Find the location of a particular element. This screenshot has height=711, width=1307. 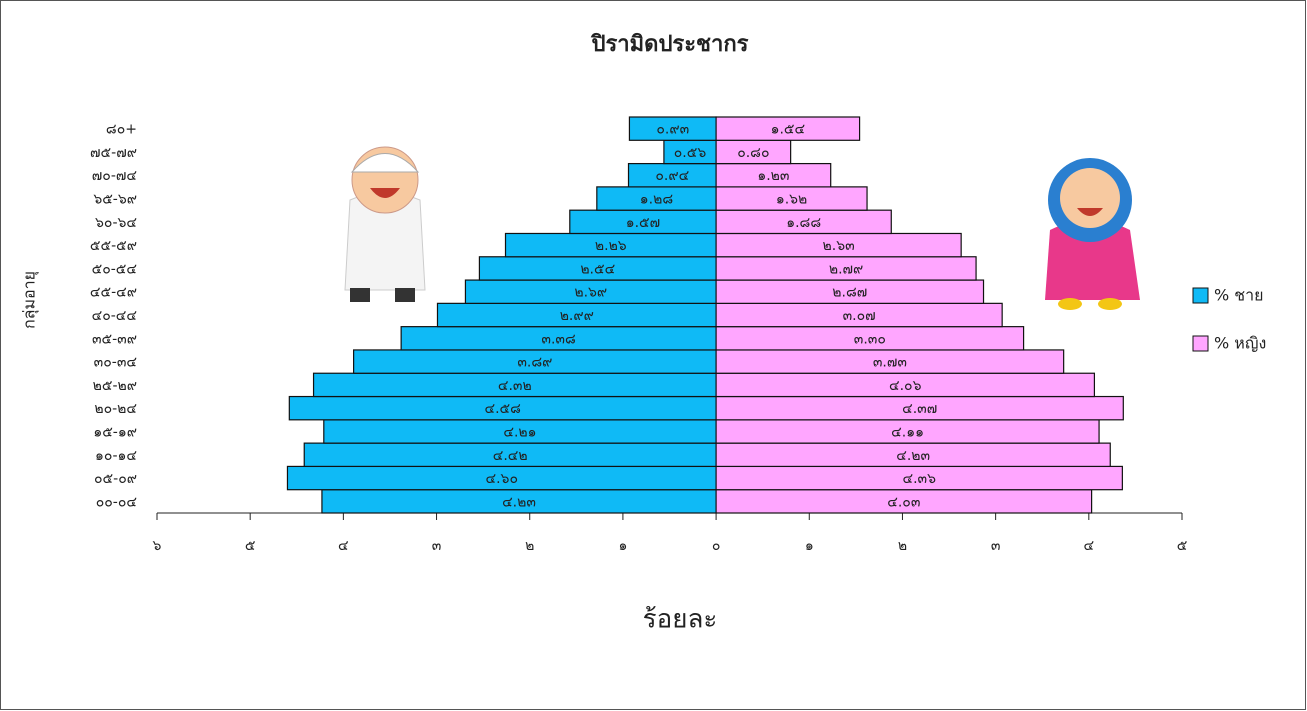

value-label: ๔.๒๑ is located at coordinates (519, 432).